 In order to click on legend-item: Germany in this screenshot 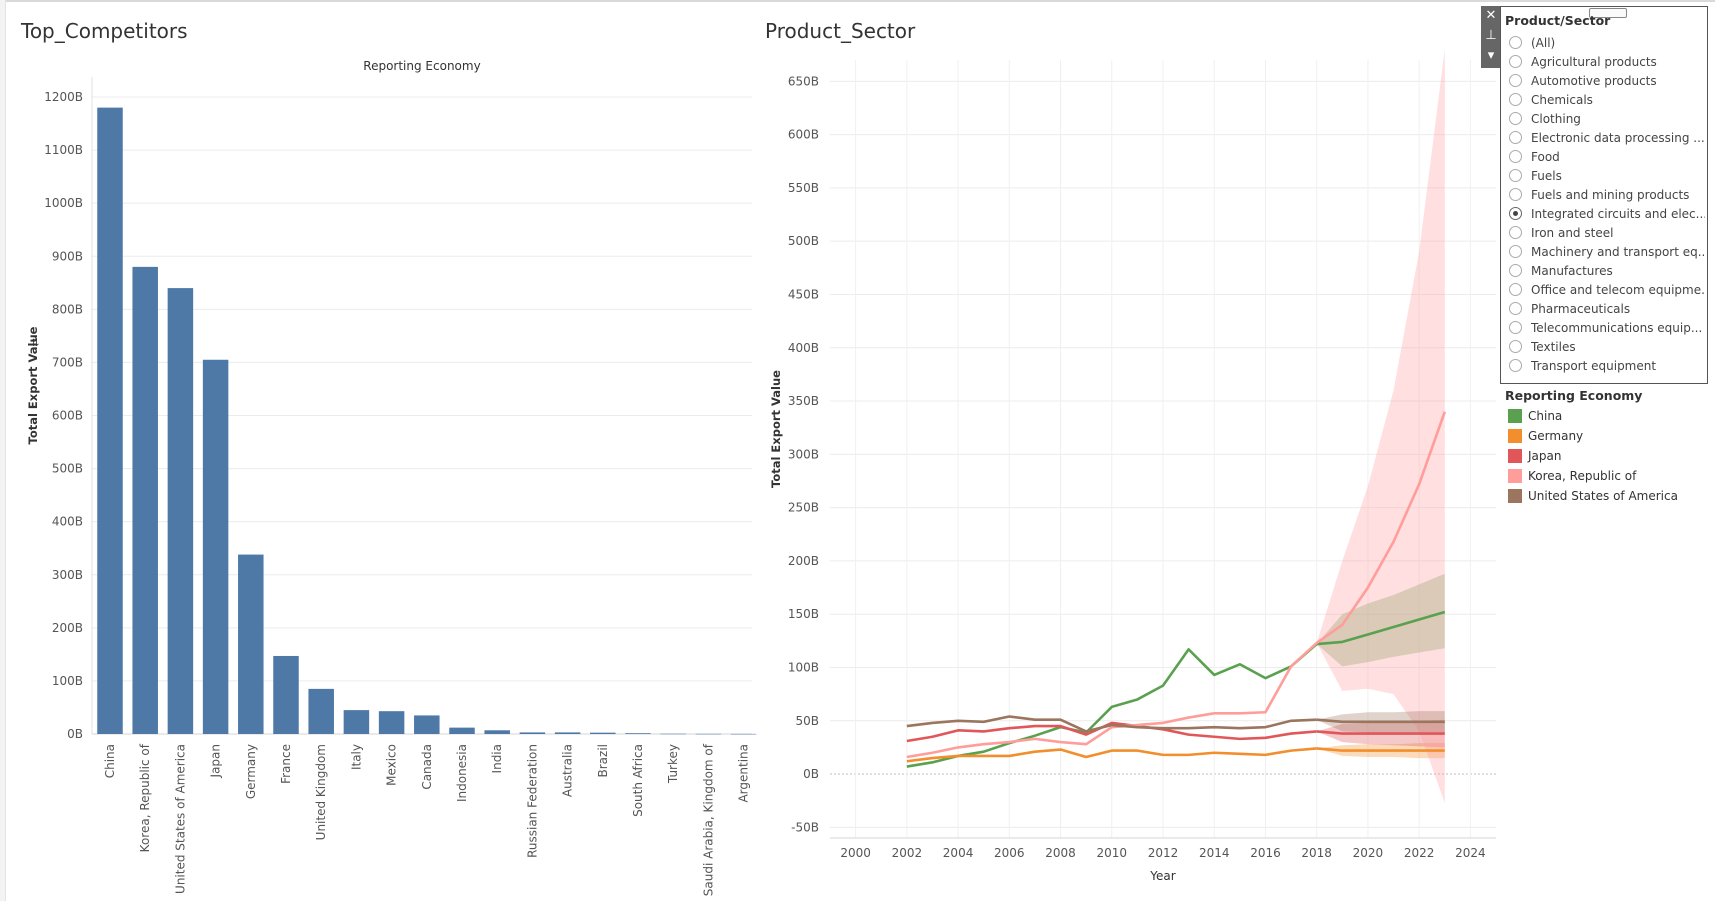, I will do `click(1593, 436)`.